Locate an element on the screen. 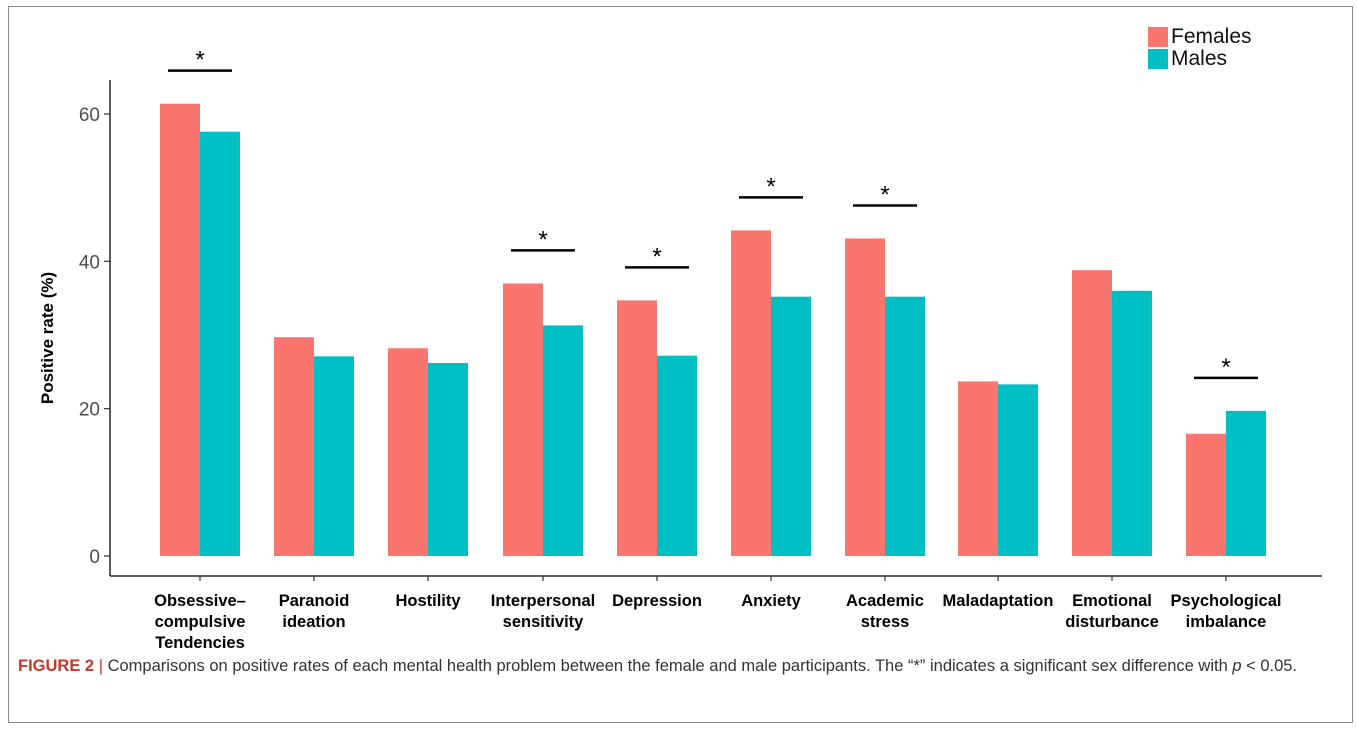 The height and width of the screenshot is (731, 1357). x-tick-label-line: imbalance is located at coordinates (1226, 622).